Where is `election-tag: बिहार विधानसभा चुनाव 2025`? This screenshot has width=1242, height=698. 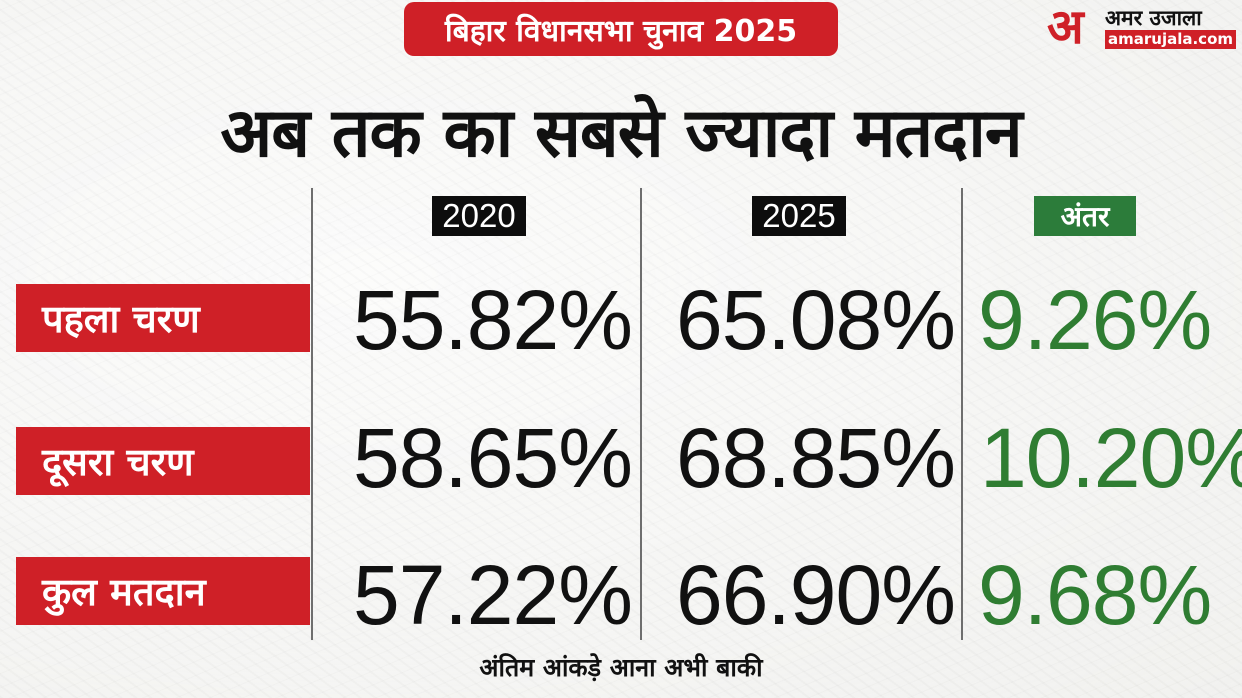
election-tag: बिहार विधानसभा चुनाव 2025 is located at coordinates (621, 29).